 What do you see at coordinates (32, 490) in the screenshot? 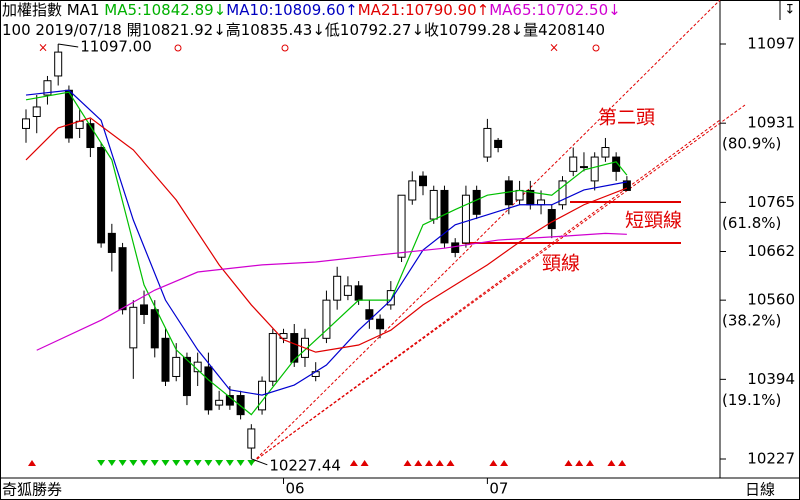
I see `brand: 奇狐勝券` at bounding box center [32, 490].